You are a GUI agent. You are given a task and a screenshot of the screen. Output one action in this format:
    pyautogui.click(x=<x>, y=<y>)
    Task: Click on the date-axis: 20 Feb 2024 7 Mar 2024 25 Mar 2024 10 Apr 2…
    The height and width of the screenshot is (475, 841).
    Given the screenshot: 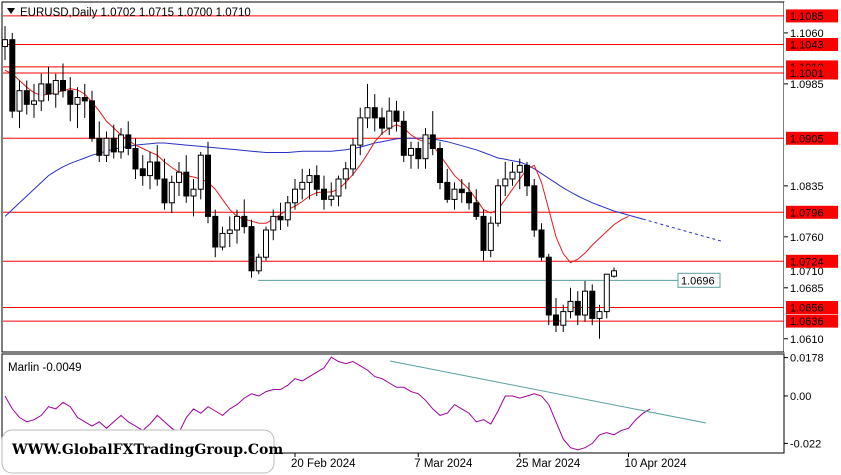 What is the action you would take?
    pyautogui.click(x=489, y=461)
    